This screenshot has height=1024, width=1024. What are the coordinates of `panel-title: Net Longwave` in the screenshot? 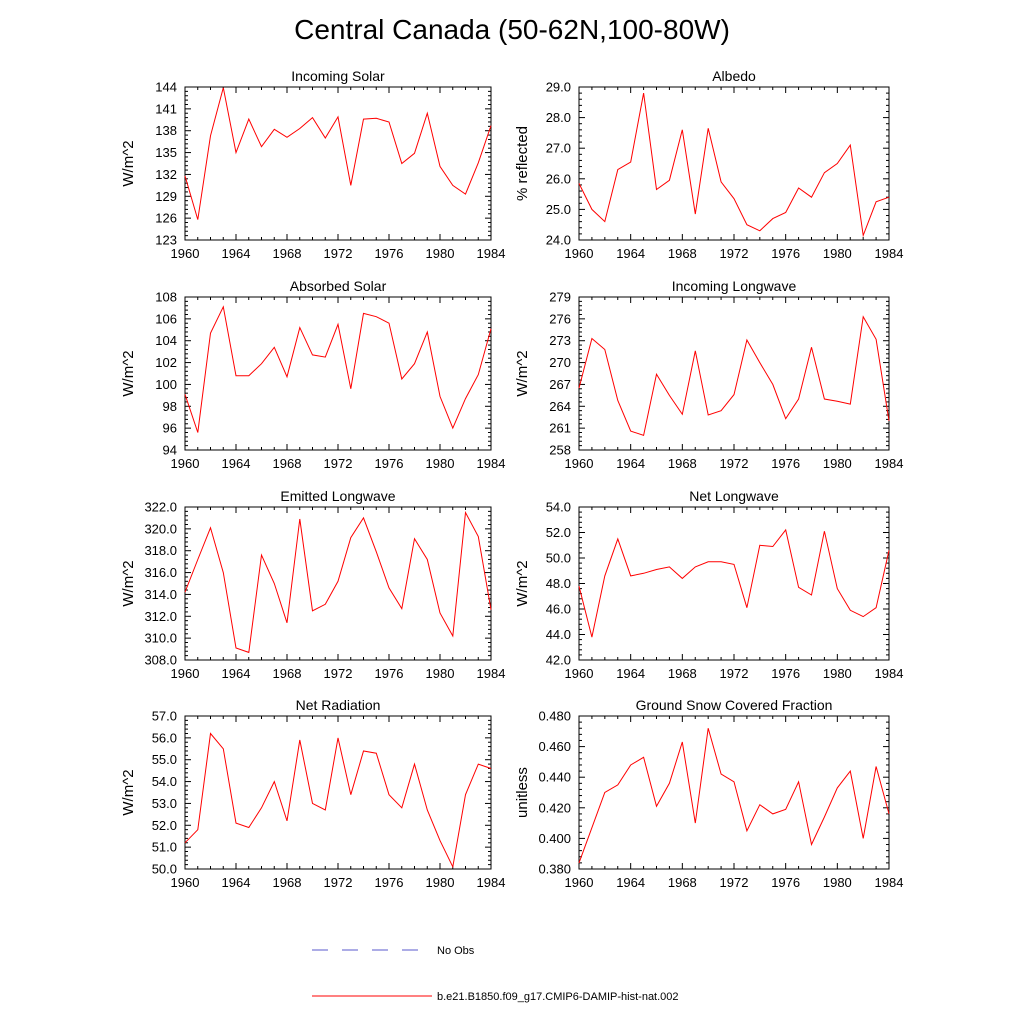 It's located at (734, 496).